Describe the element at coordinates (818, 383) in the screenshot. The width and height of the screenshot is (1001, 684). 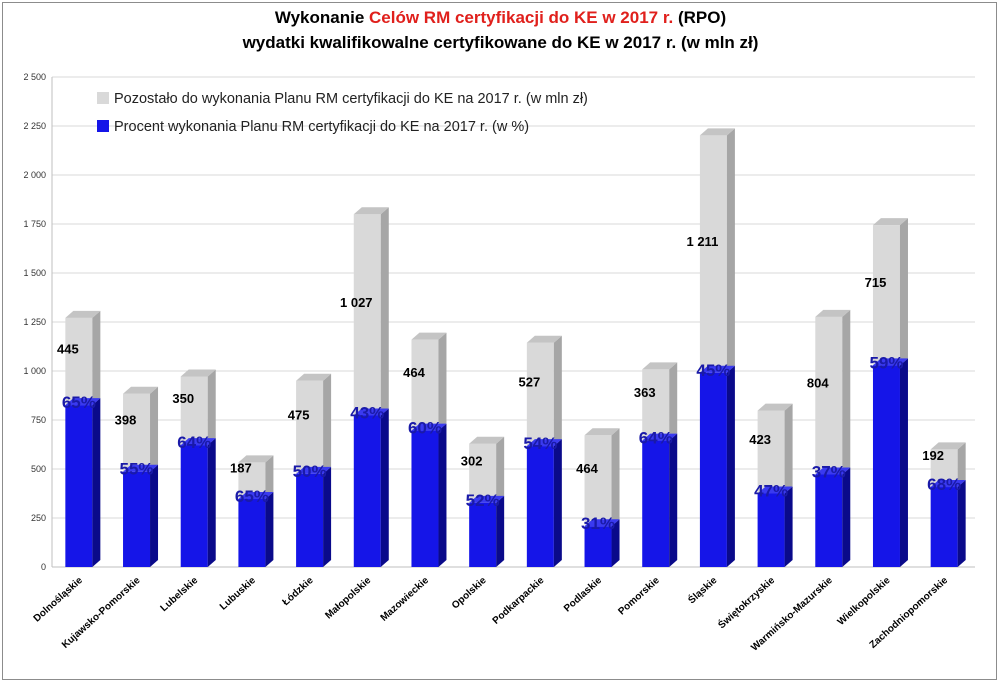
I see `remaining-label: 804` at that location.